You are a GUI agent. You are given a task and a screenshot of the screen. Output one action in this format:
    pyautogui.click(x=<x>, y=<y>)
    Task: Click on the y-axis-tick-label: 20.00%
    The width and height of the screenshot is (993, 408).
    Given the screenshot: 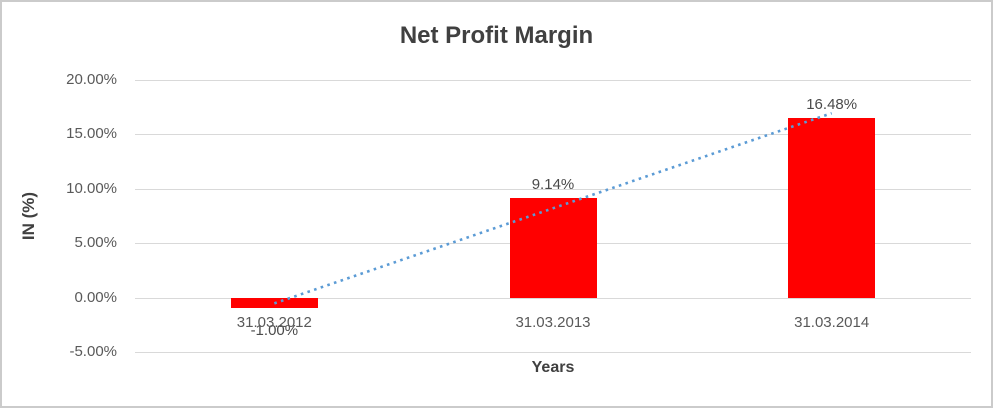 What is the action you would take?
    pyautogui.click(x=91, y=79)
    